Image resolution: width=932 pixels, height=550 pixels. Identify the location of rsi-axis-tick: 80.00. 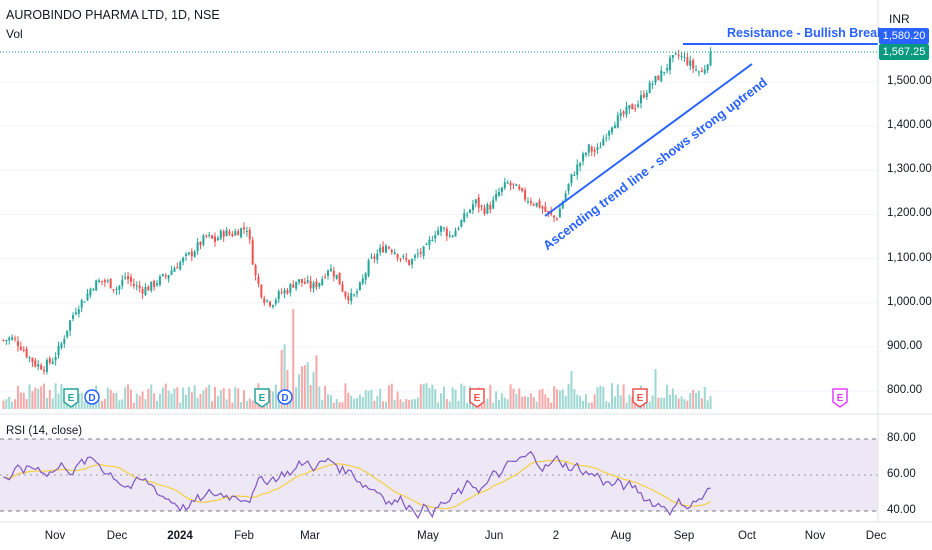
(901, 438).